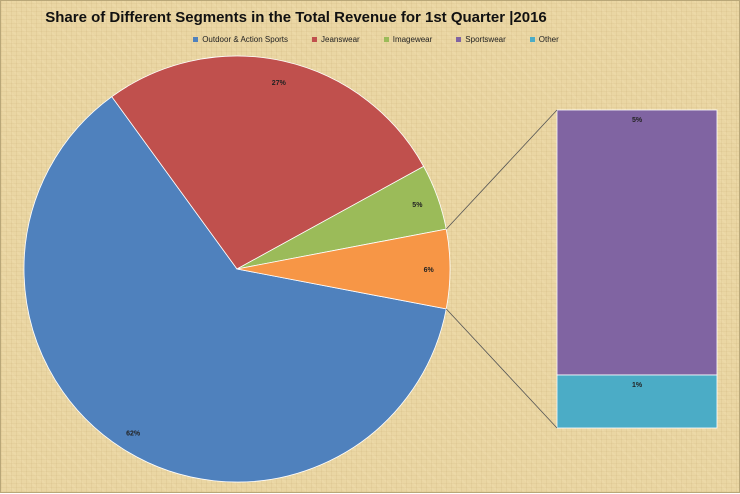  What do you see at coordinates (412, 39) in the screenshot?
I see `legend-label: Imagewear` at bounding box center [412, 39].